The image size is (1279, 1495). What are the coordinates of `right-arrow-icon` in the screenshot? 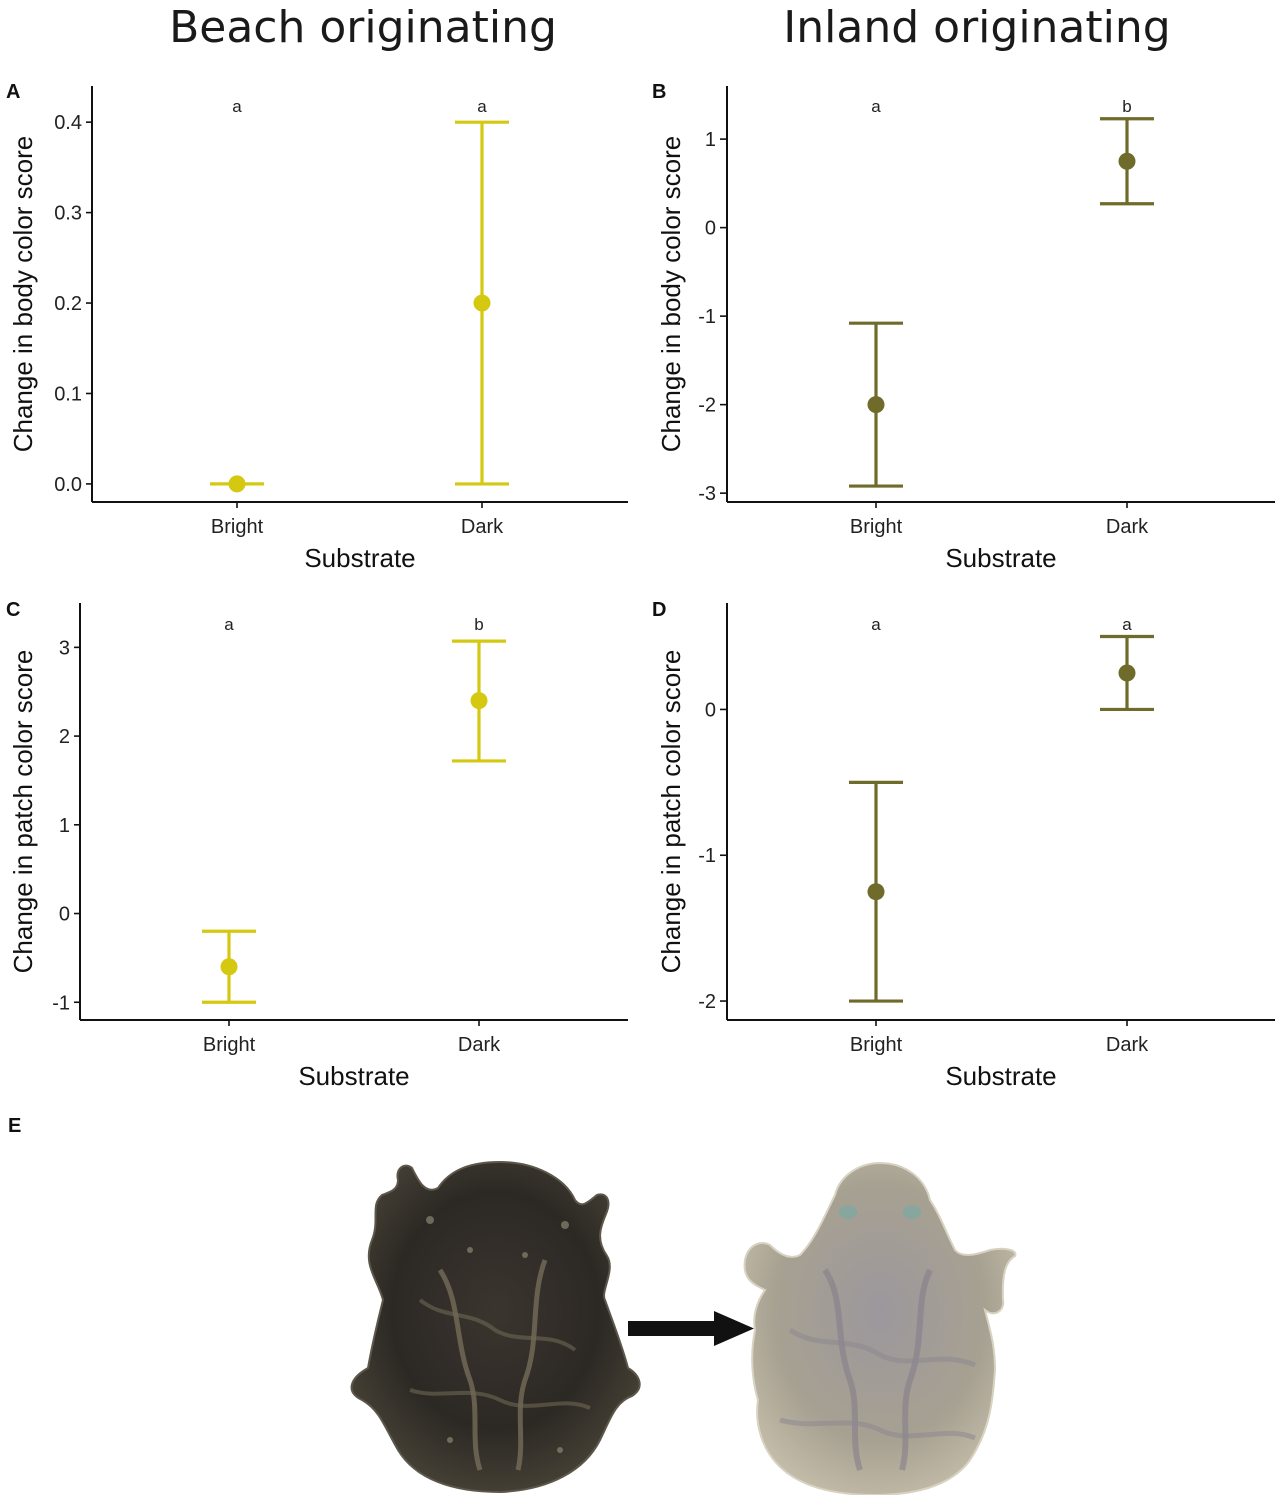 It's located at (691, 1328).